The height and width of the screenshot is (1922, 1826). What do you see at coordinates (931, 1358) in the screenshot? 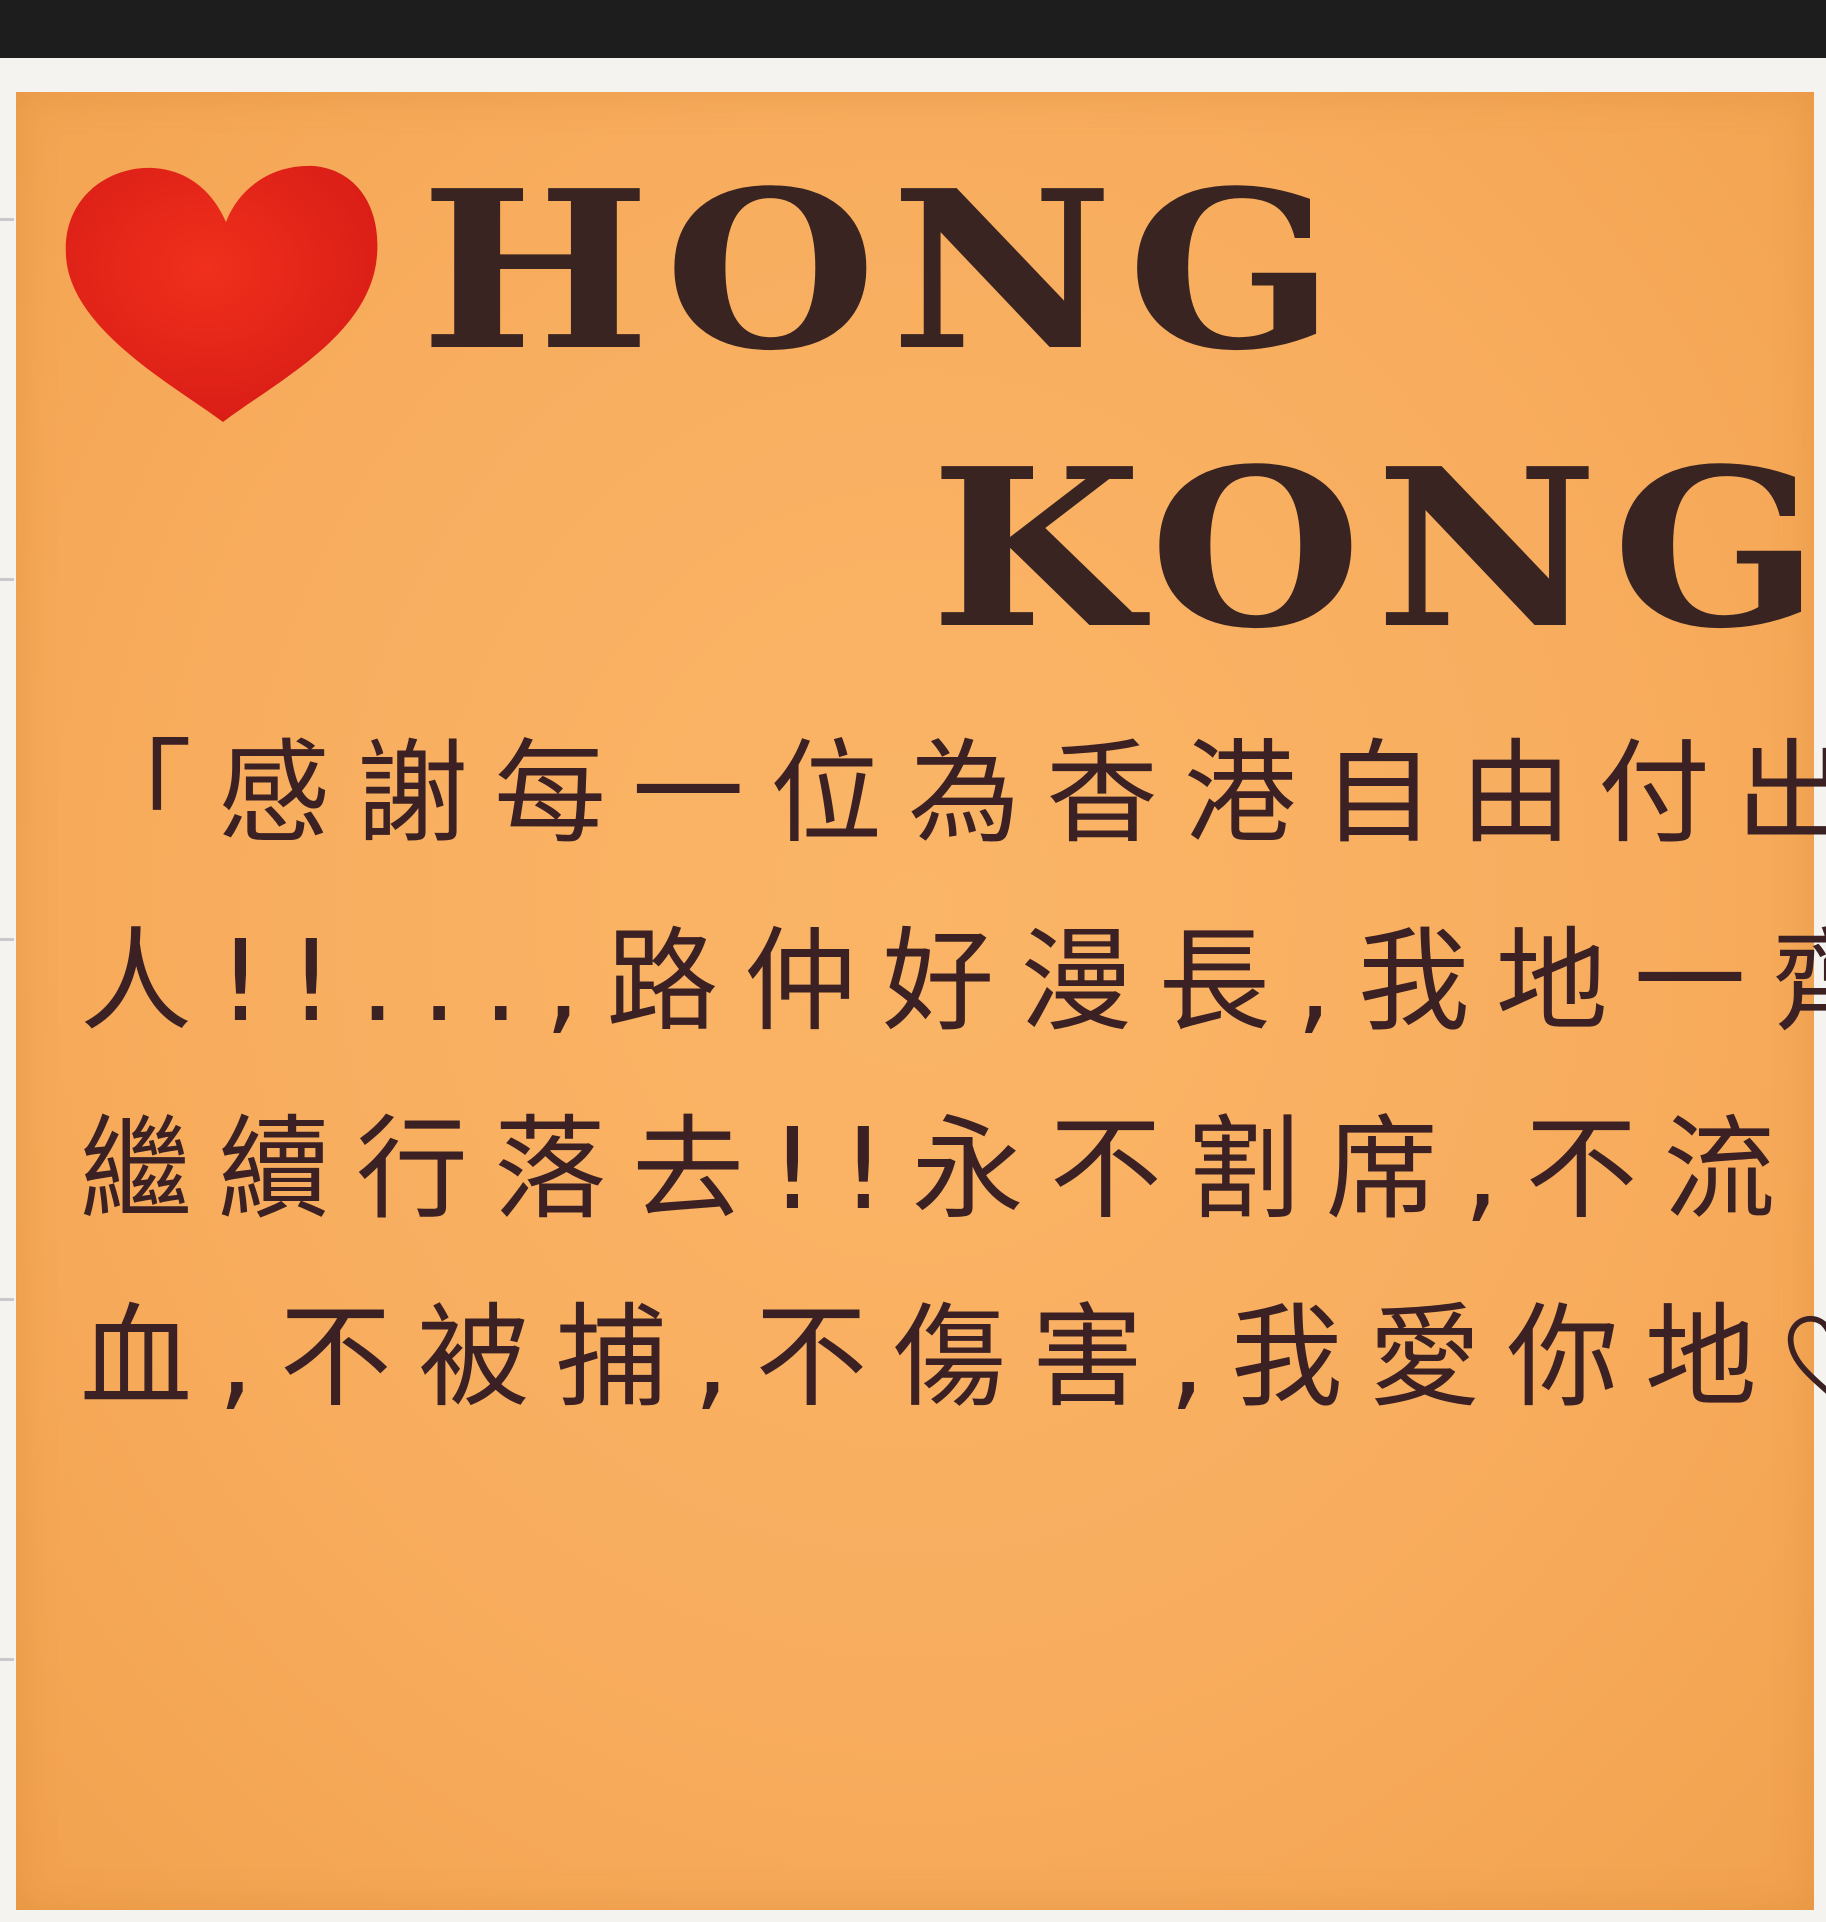
I see `message-line-4-text: 血,不被捕,不傷害,我愛你地` at bounding box center [931, 1358].